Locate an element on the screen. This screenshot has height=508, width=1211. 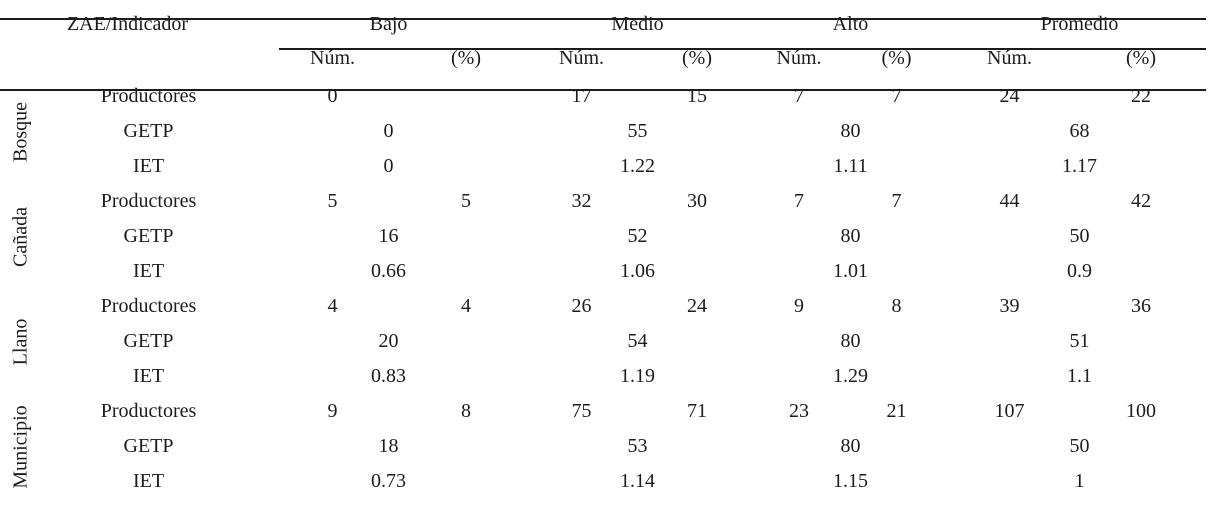
top-rule is located at coordinates (603, 19).